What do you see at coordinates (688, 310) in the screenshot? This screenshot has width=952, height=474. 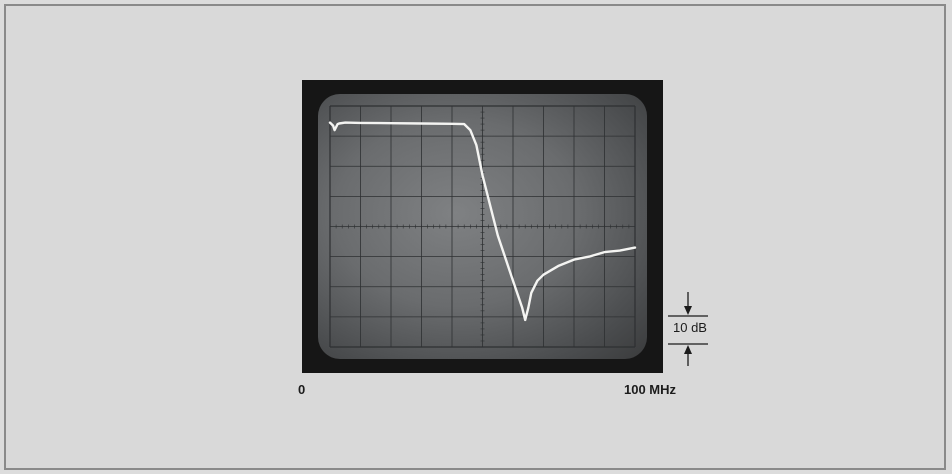 I see `scale-top-arrow-icon` at bounding box center [688, 310].